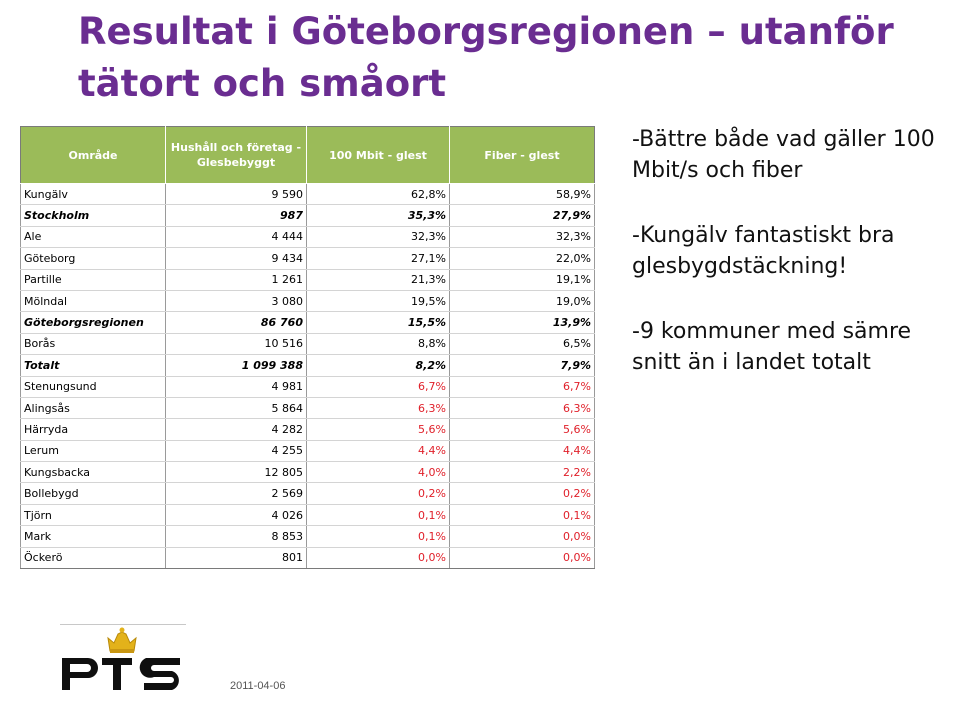  Describe the element at coordinates (378, 215) in the screenshot. I see `cell-100mbit-share: 35,3%` at that location.